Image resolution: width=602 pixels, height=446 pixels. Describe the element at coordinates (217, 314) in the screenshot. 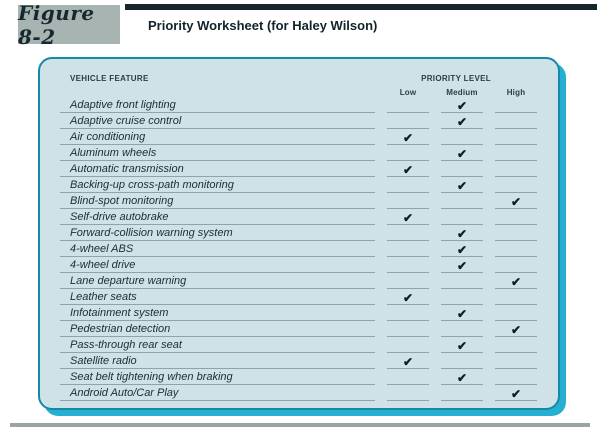

I see `feature-name: Infotainment system` at that location.